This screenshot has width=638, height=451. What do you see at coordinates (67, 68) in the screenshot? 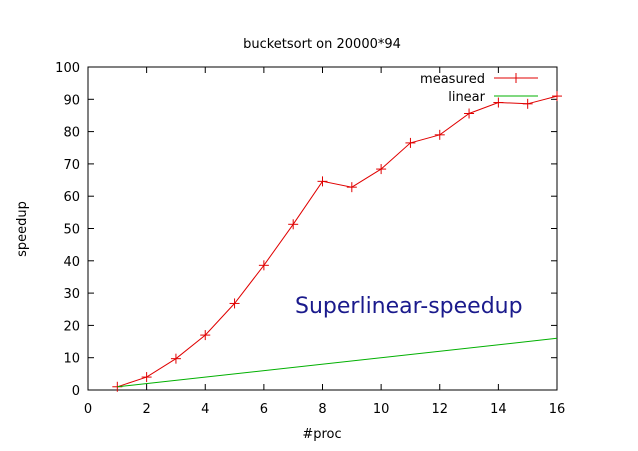
I see `y-tick-label: 100` at bounding box center [67, 68].